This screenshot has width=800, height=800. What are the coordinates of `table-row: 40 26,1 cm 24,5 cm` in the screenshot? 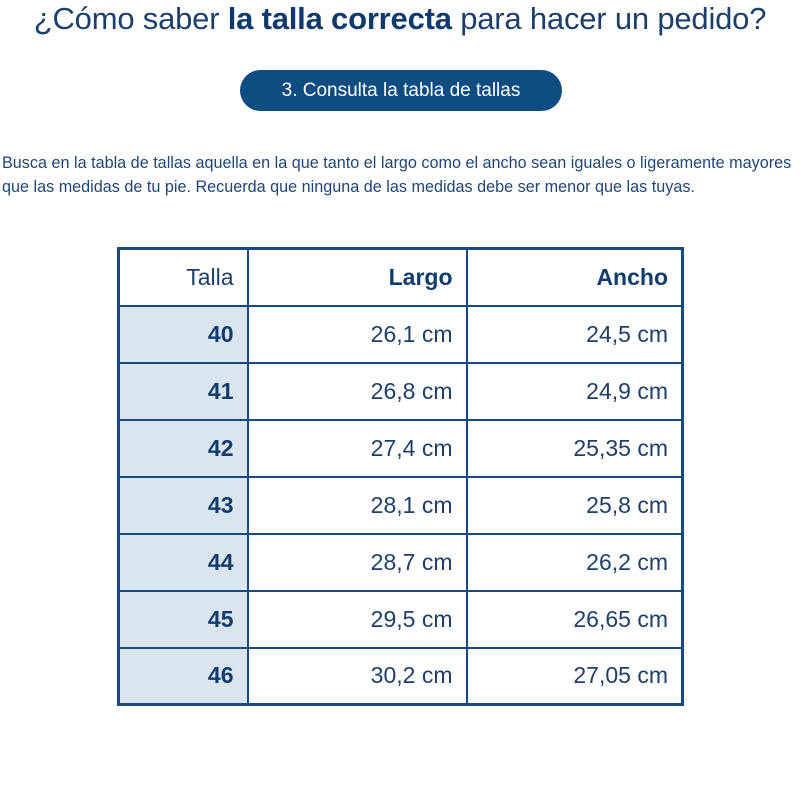 It's located at (400, 334).